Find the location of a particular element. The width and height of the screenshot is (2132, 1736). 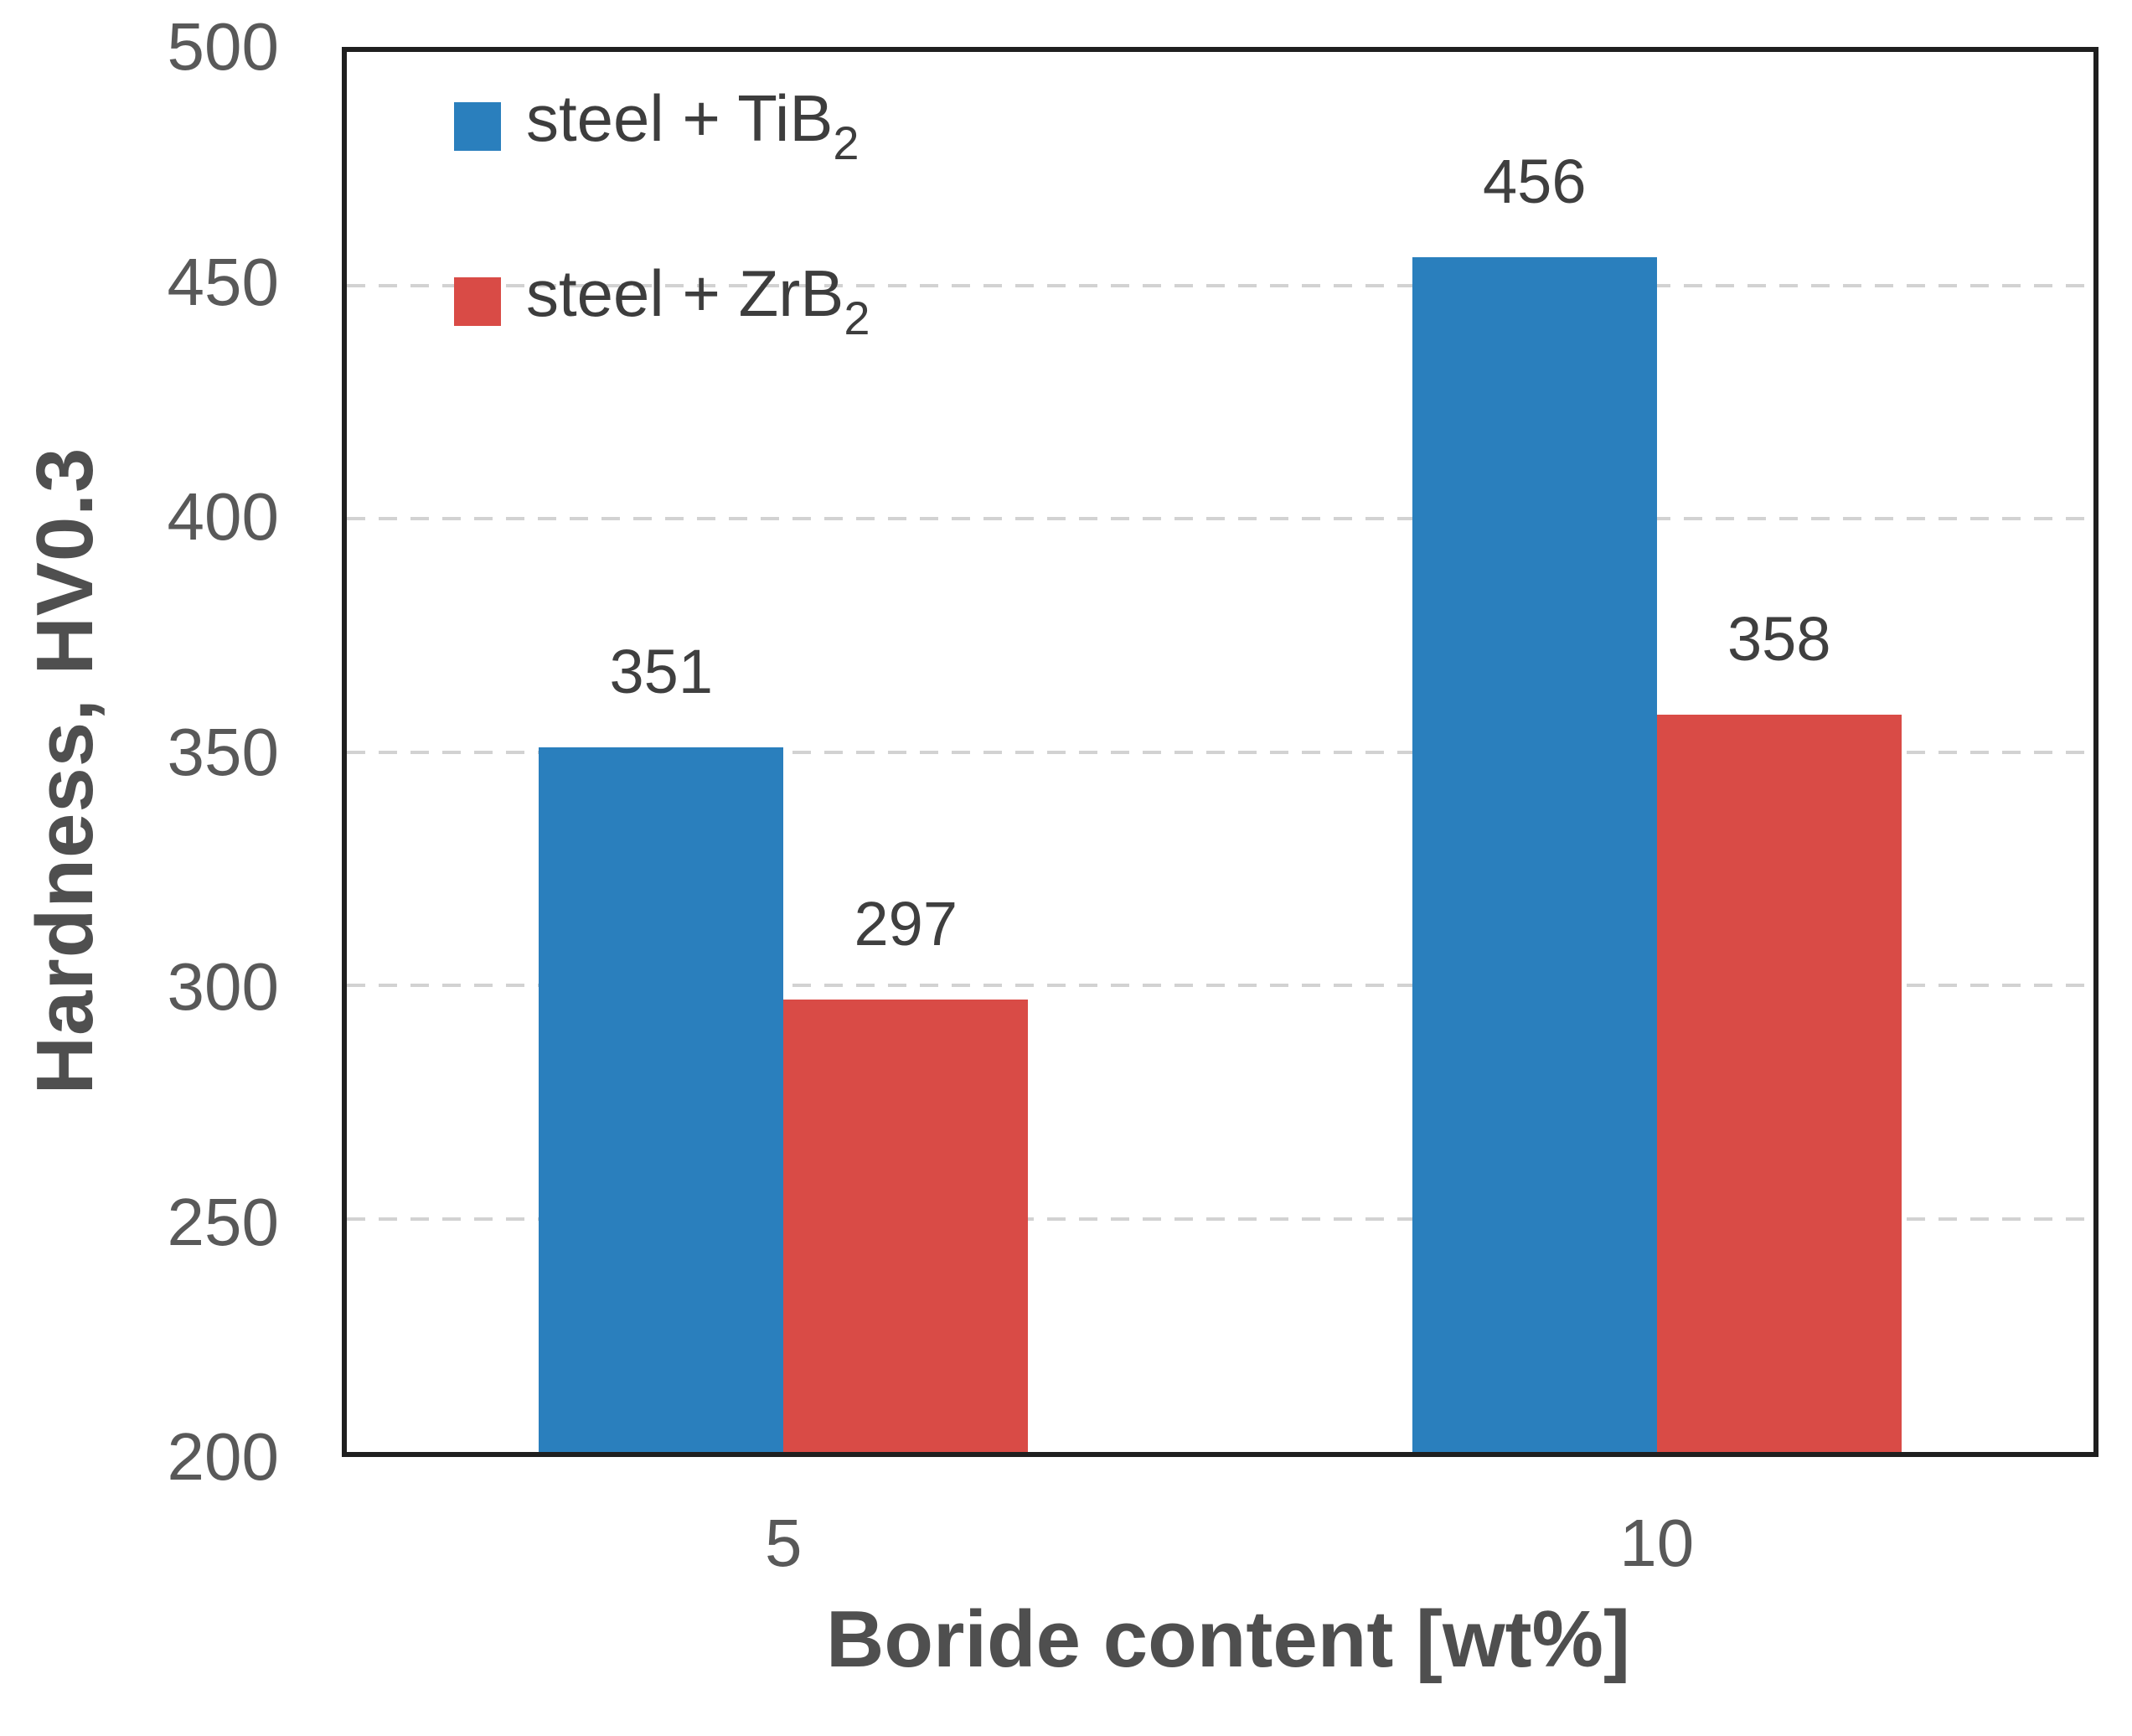

legend-label-steel-zrb2: steel + ZrB2 is located at coordinates (698, 301).